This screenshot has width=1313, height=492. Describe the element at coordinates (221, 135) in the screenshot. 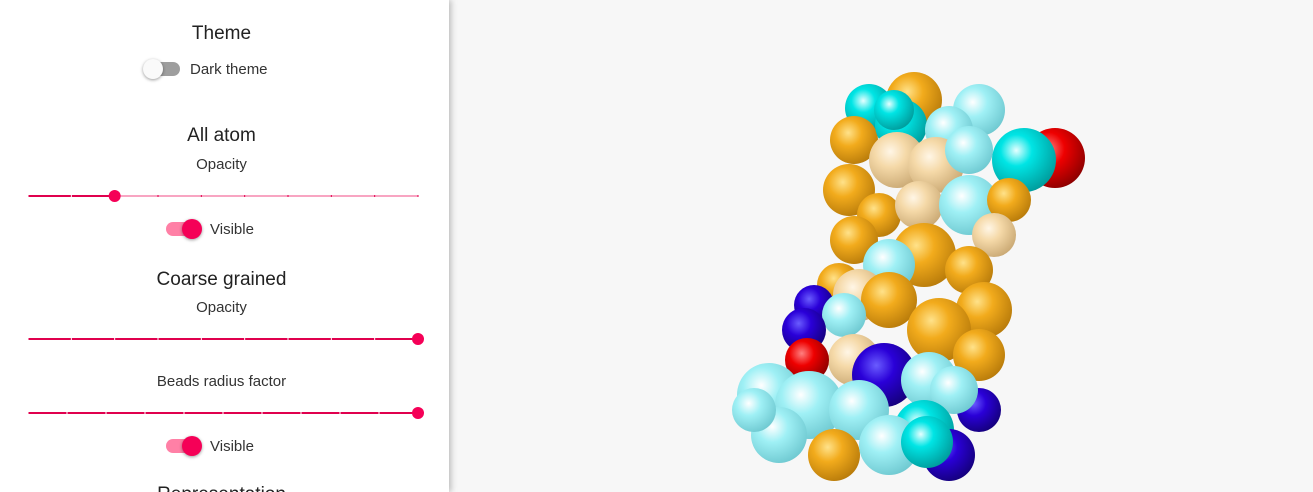

I see `section-title: All atom` at that location.